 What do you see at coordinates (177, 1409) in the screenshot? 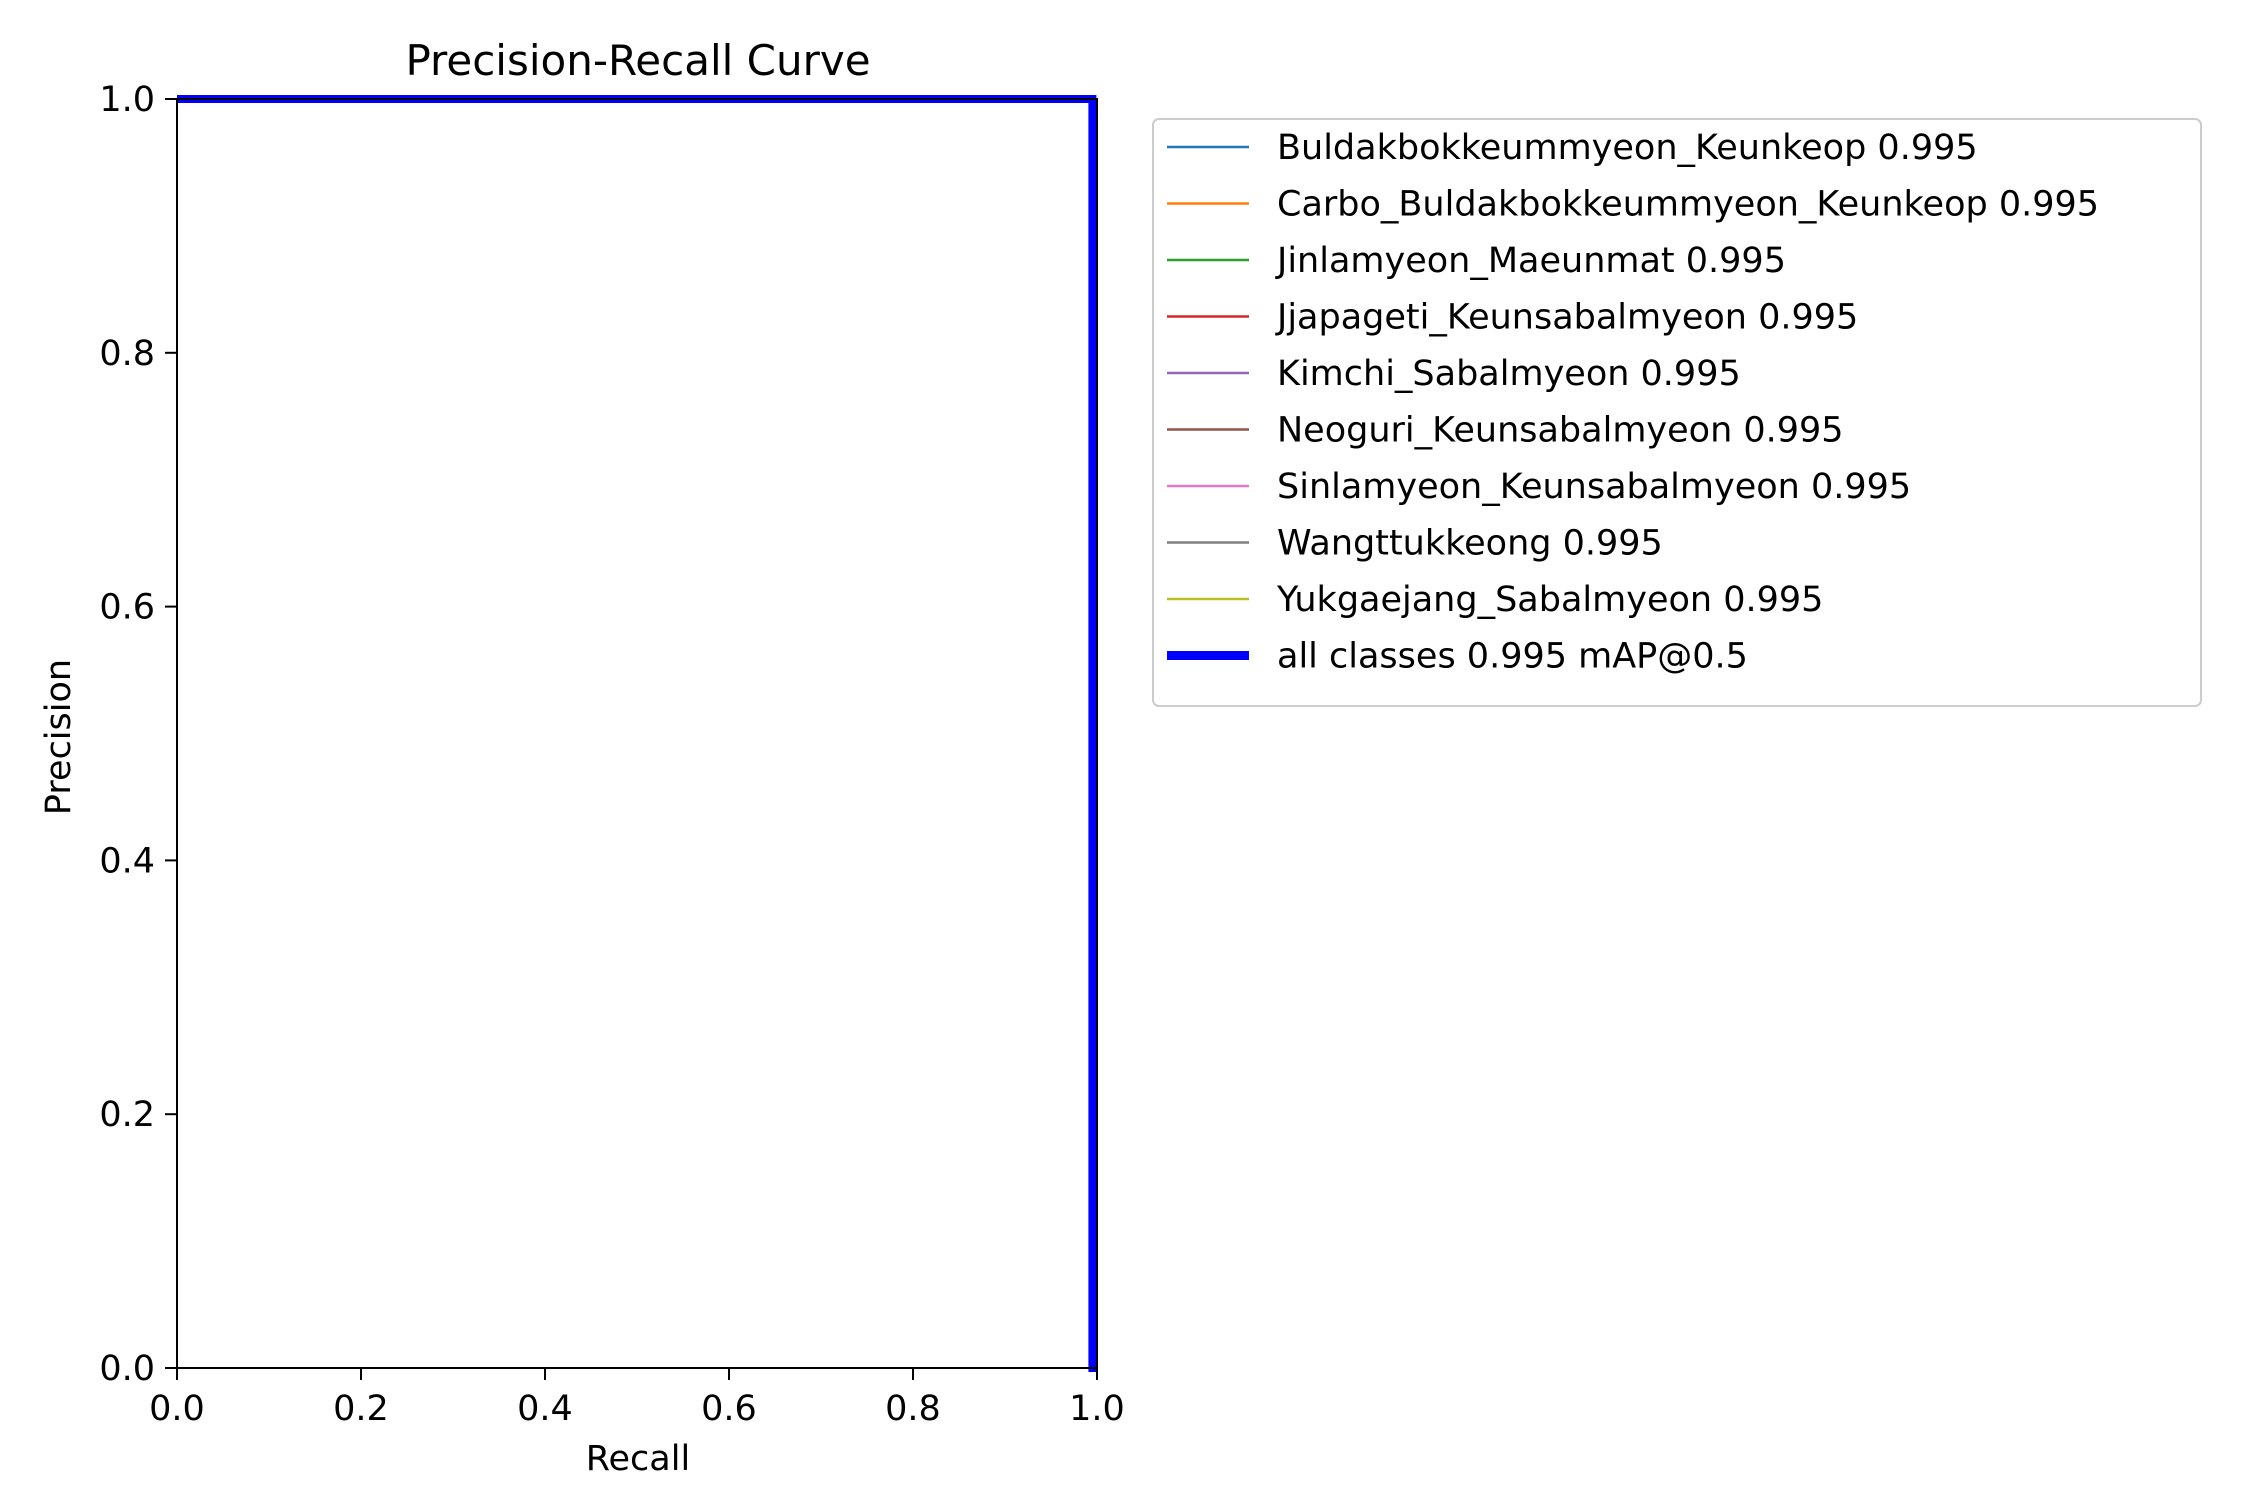
I see `x-tick-label: 0.0` at bounding box center [177, 1409].